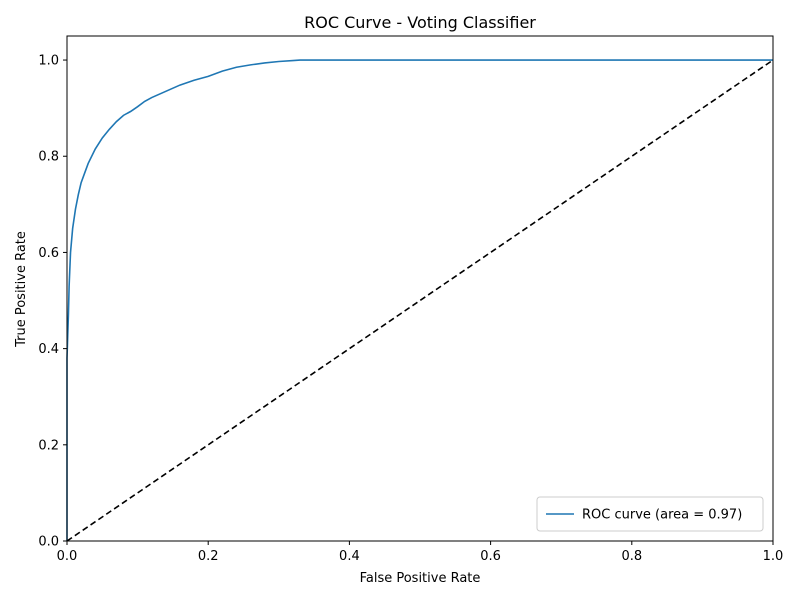 The width and height of the screenshot is (800, 600). Describe the element at coordinates (67, 556) in the screenshot. I see `x-tick-label: 0.0` at that location.